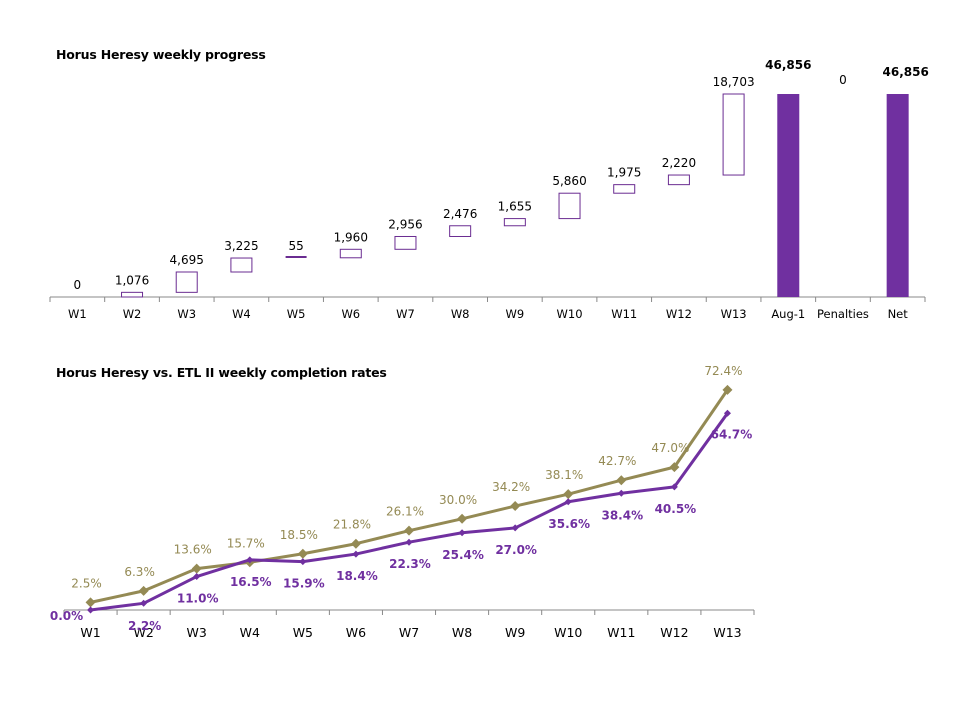  What do you see at coordinates (732, 434) in the screenshot?
I see `data-label: 64.7%` at bounding box center [732, 434].